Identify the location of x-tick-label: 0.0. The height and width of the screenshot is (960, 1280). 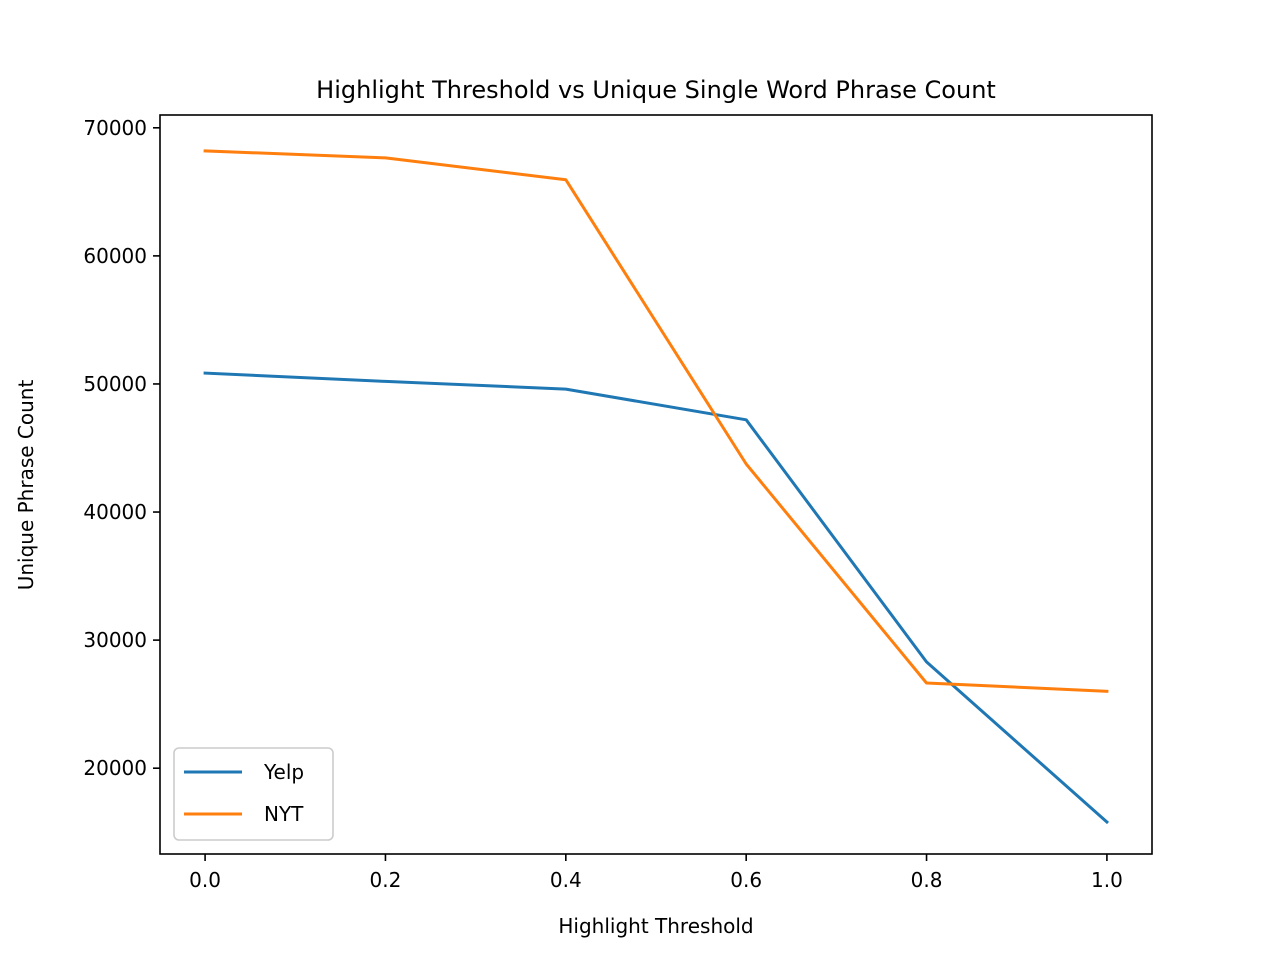
(205, 880).